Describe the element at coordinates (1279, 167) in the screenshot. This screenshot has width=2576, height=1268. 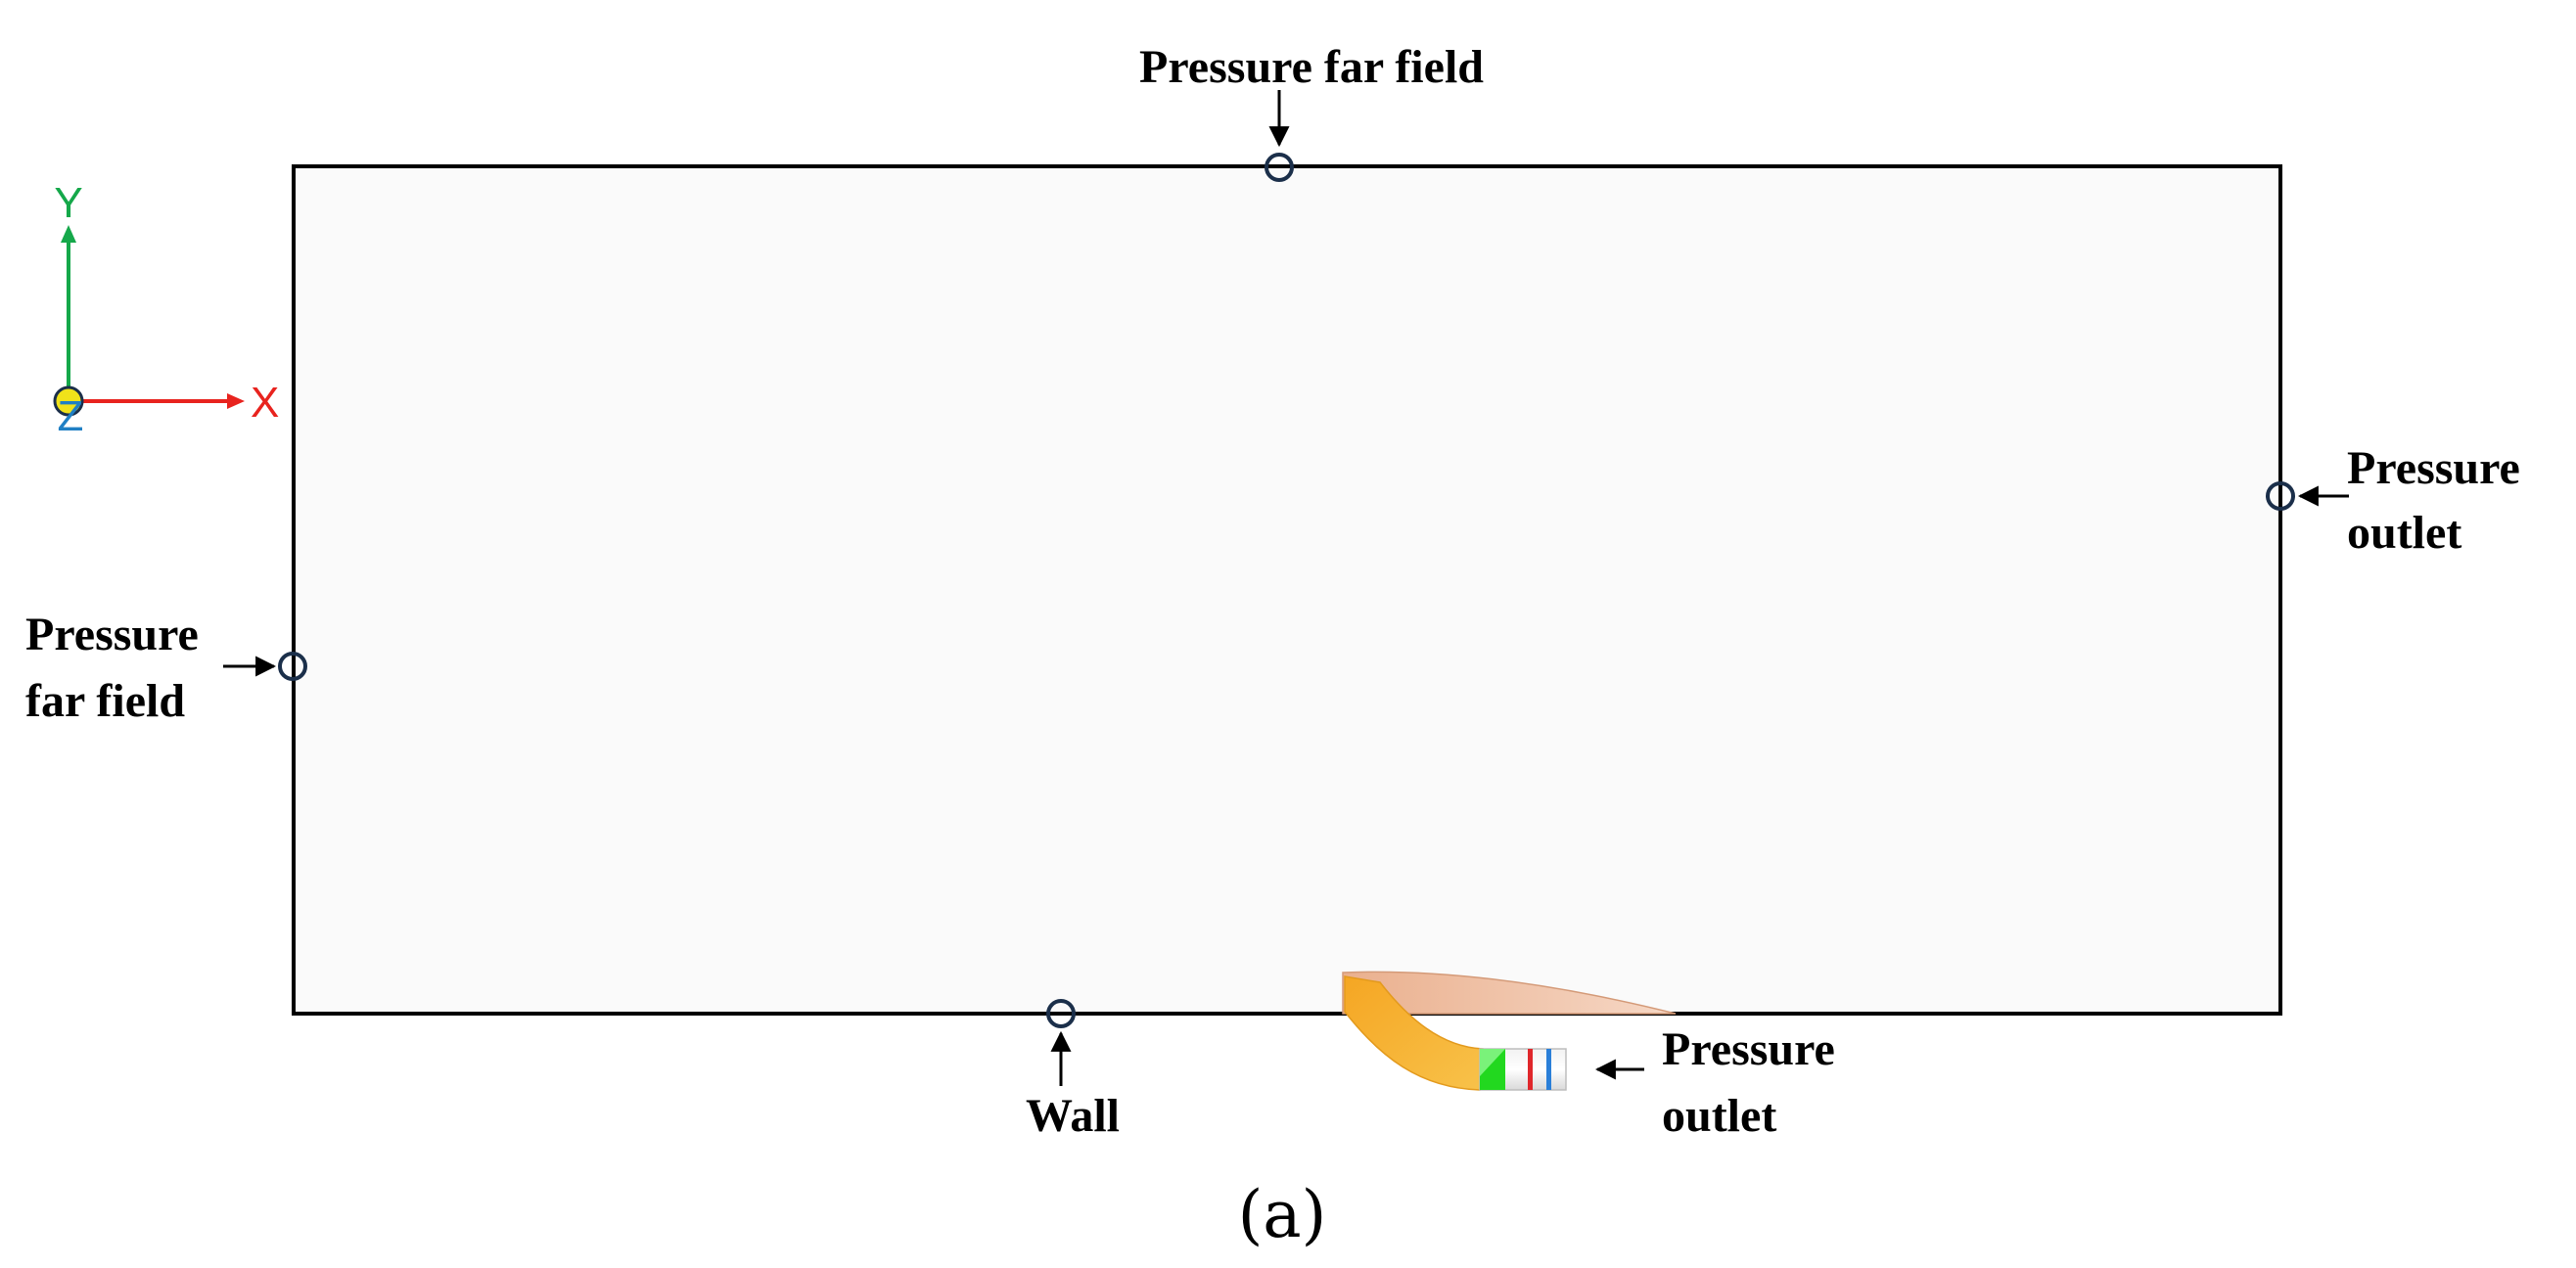
I see `top-boundary-marker` at that location.